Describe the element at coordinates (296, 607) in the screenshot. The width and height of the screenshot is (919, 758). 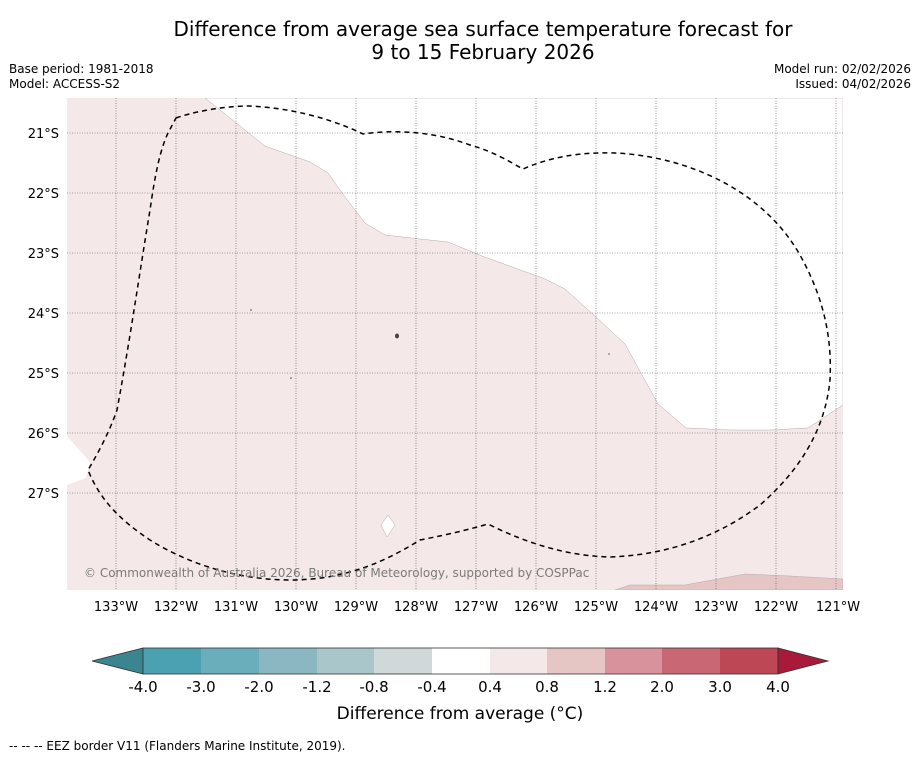
I see `lon-label: 130°W` at that location.